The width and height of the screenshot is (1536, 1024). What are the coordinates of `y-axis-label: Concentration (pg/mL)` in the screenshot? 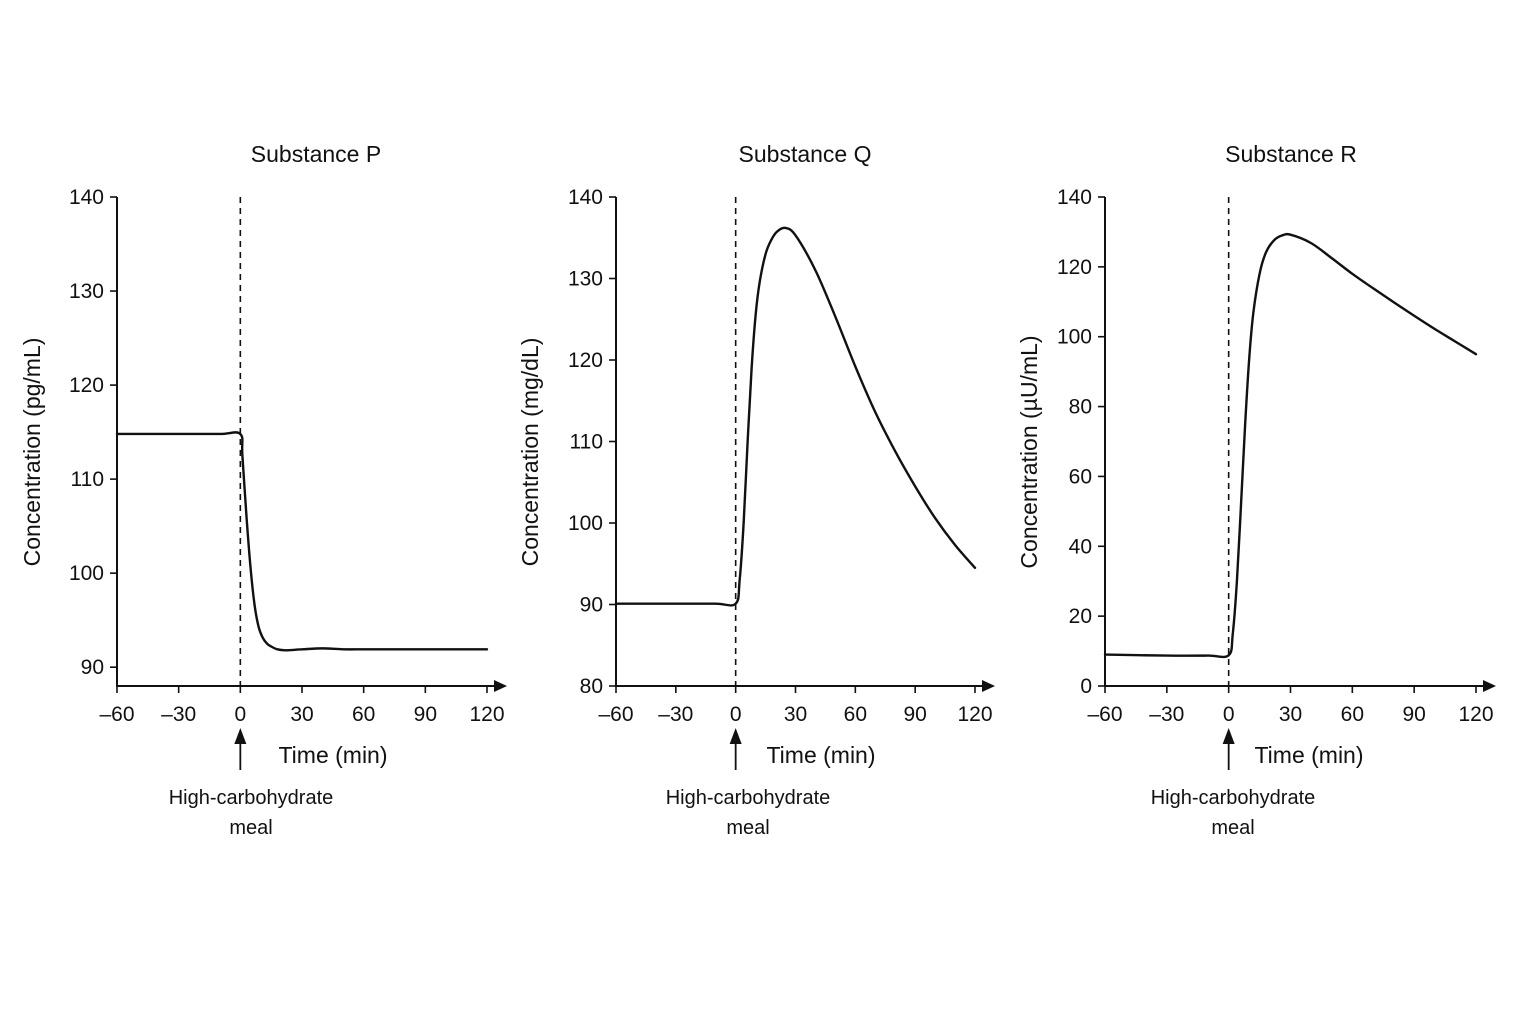 It's located at (32, 452).